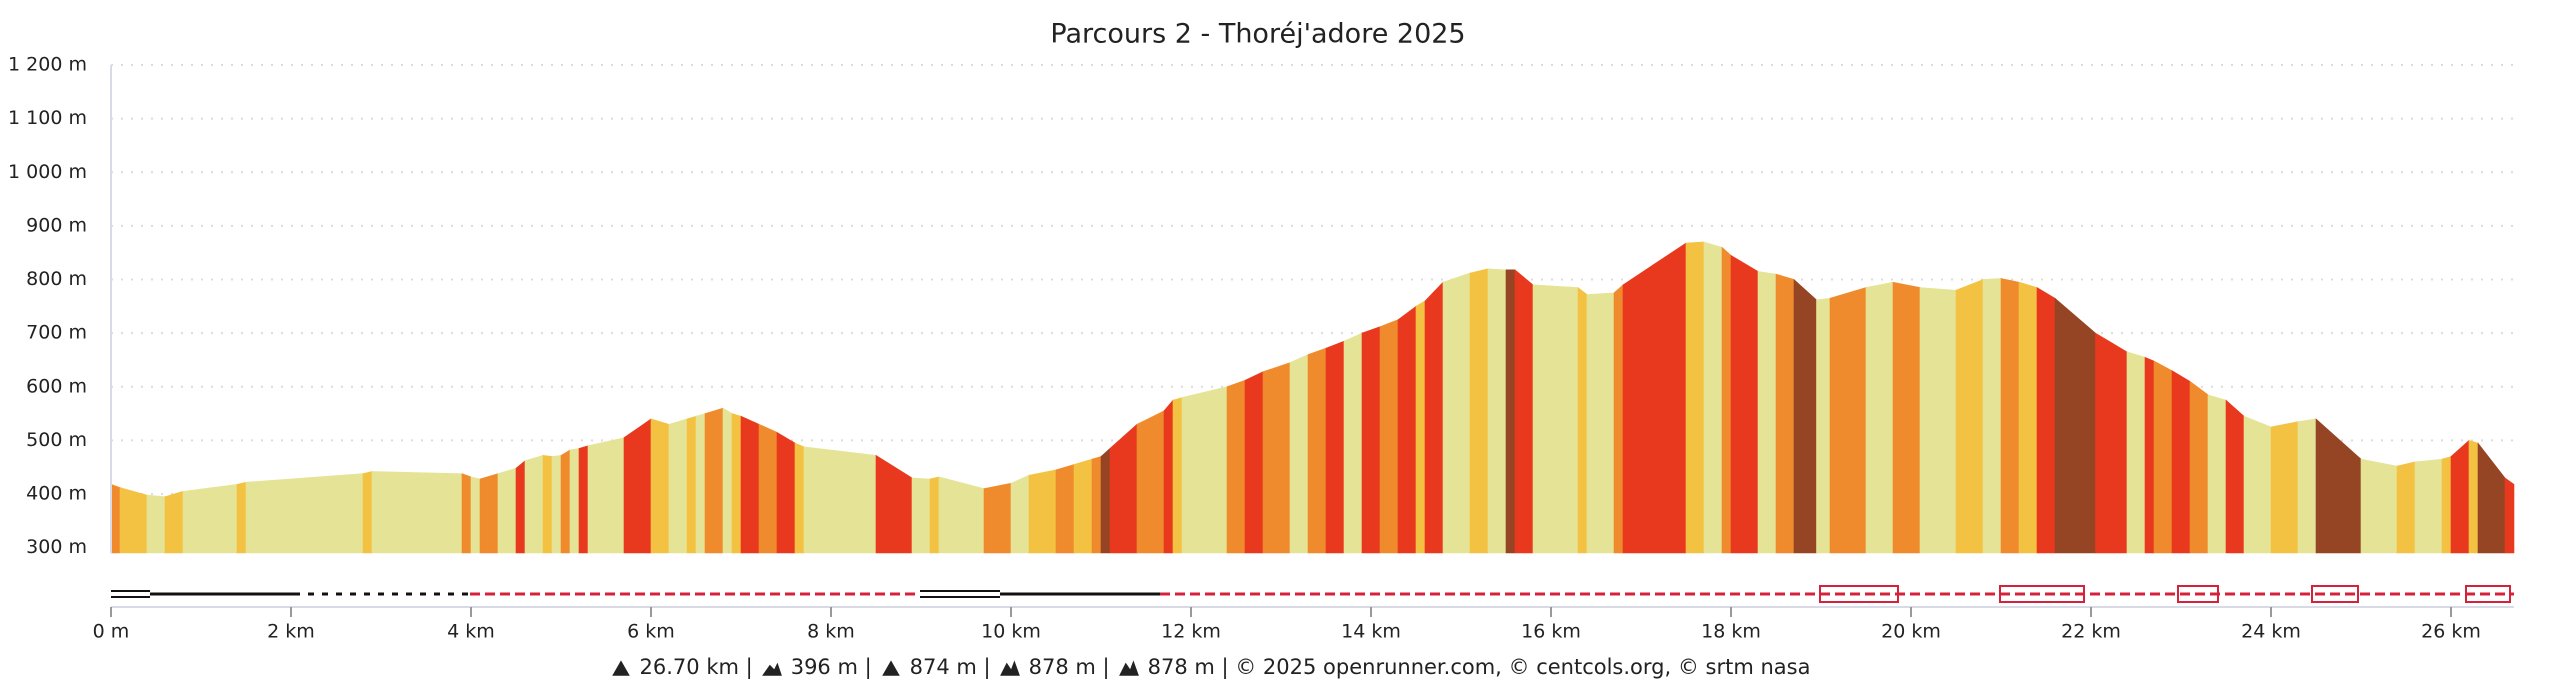 Image resolution: width=2560 pixels, height=683 pixels. What do you see at coordinates (47, 65) in the screenshot?
I see `y-tick-label: 1 200 m` at bounding box center [47, 65].